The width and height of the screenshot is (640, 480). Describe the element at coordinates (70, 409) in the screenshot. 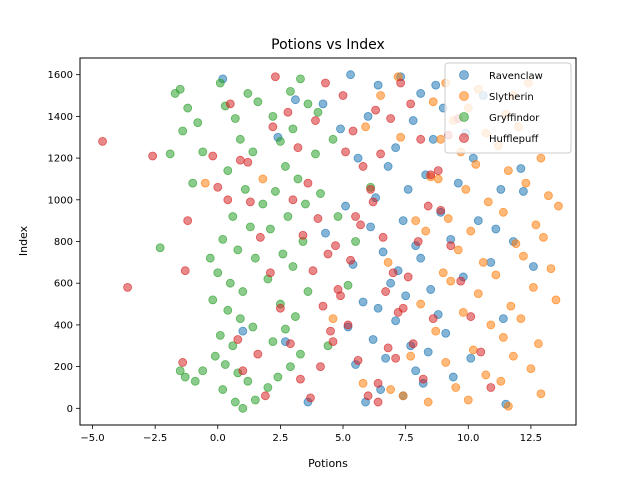

I see `y-tick-label: 0` at that location.